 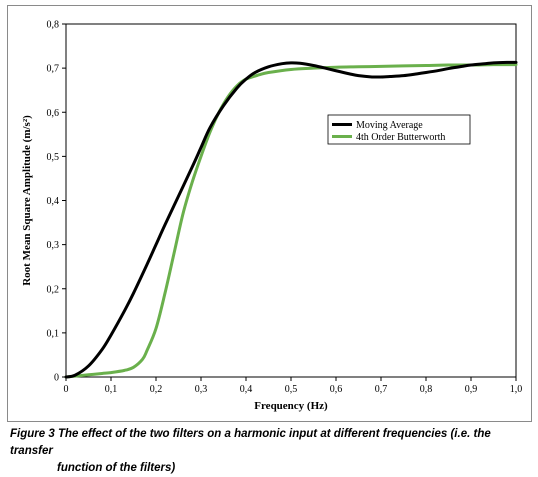 What do you see at coordinates (32, 434) in the screenshot?
I see `caption-label: Figure 3` at bounding box center [32, 434].